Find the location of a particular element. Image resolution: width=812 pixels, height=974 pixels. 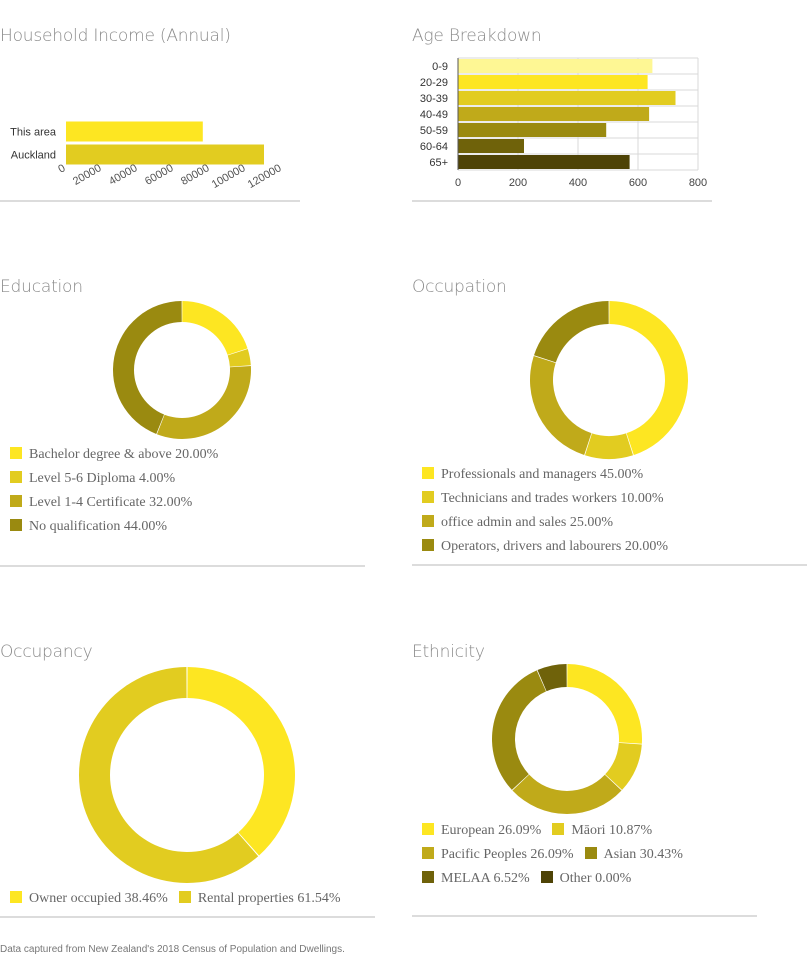

legend-value: 44.00% is located at coordinates (145, 526).